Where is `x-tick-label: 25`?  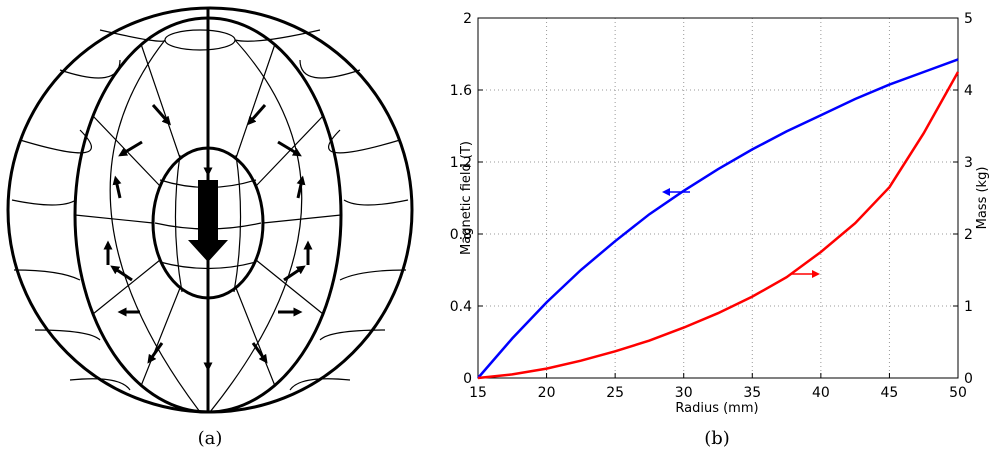
x-tick-label: 25 is located at coordinates (615, 393).